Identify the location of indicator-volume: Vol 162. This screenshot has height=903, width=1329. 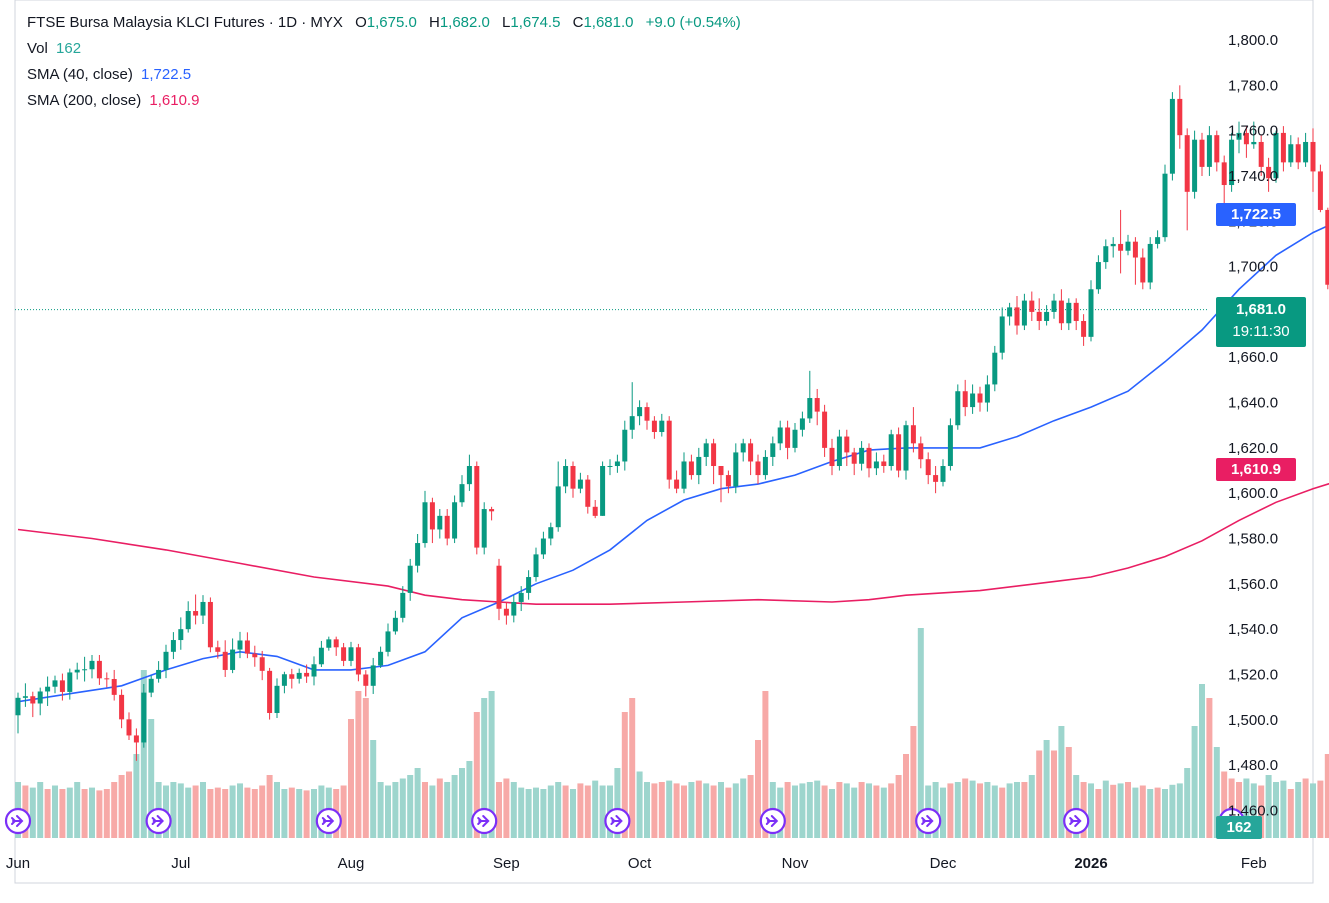
(56, 49).